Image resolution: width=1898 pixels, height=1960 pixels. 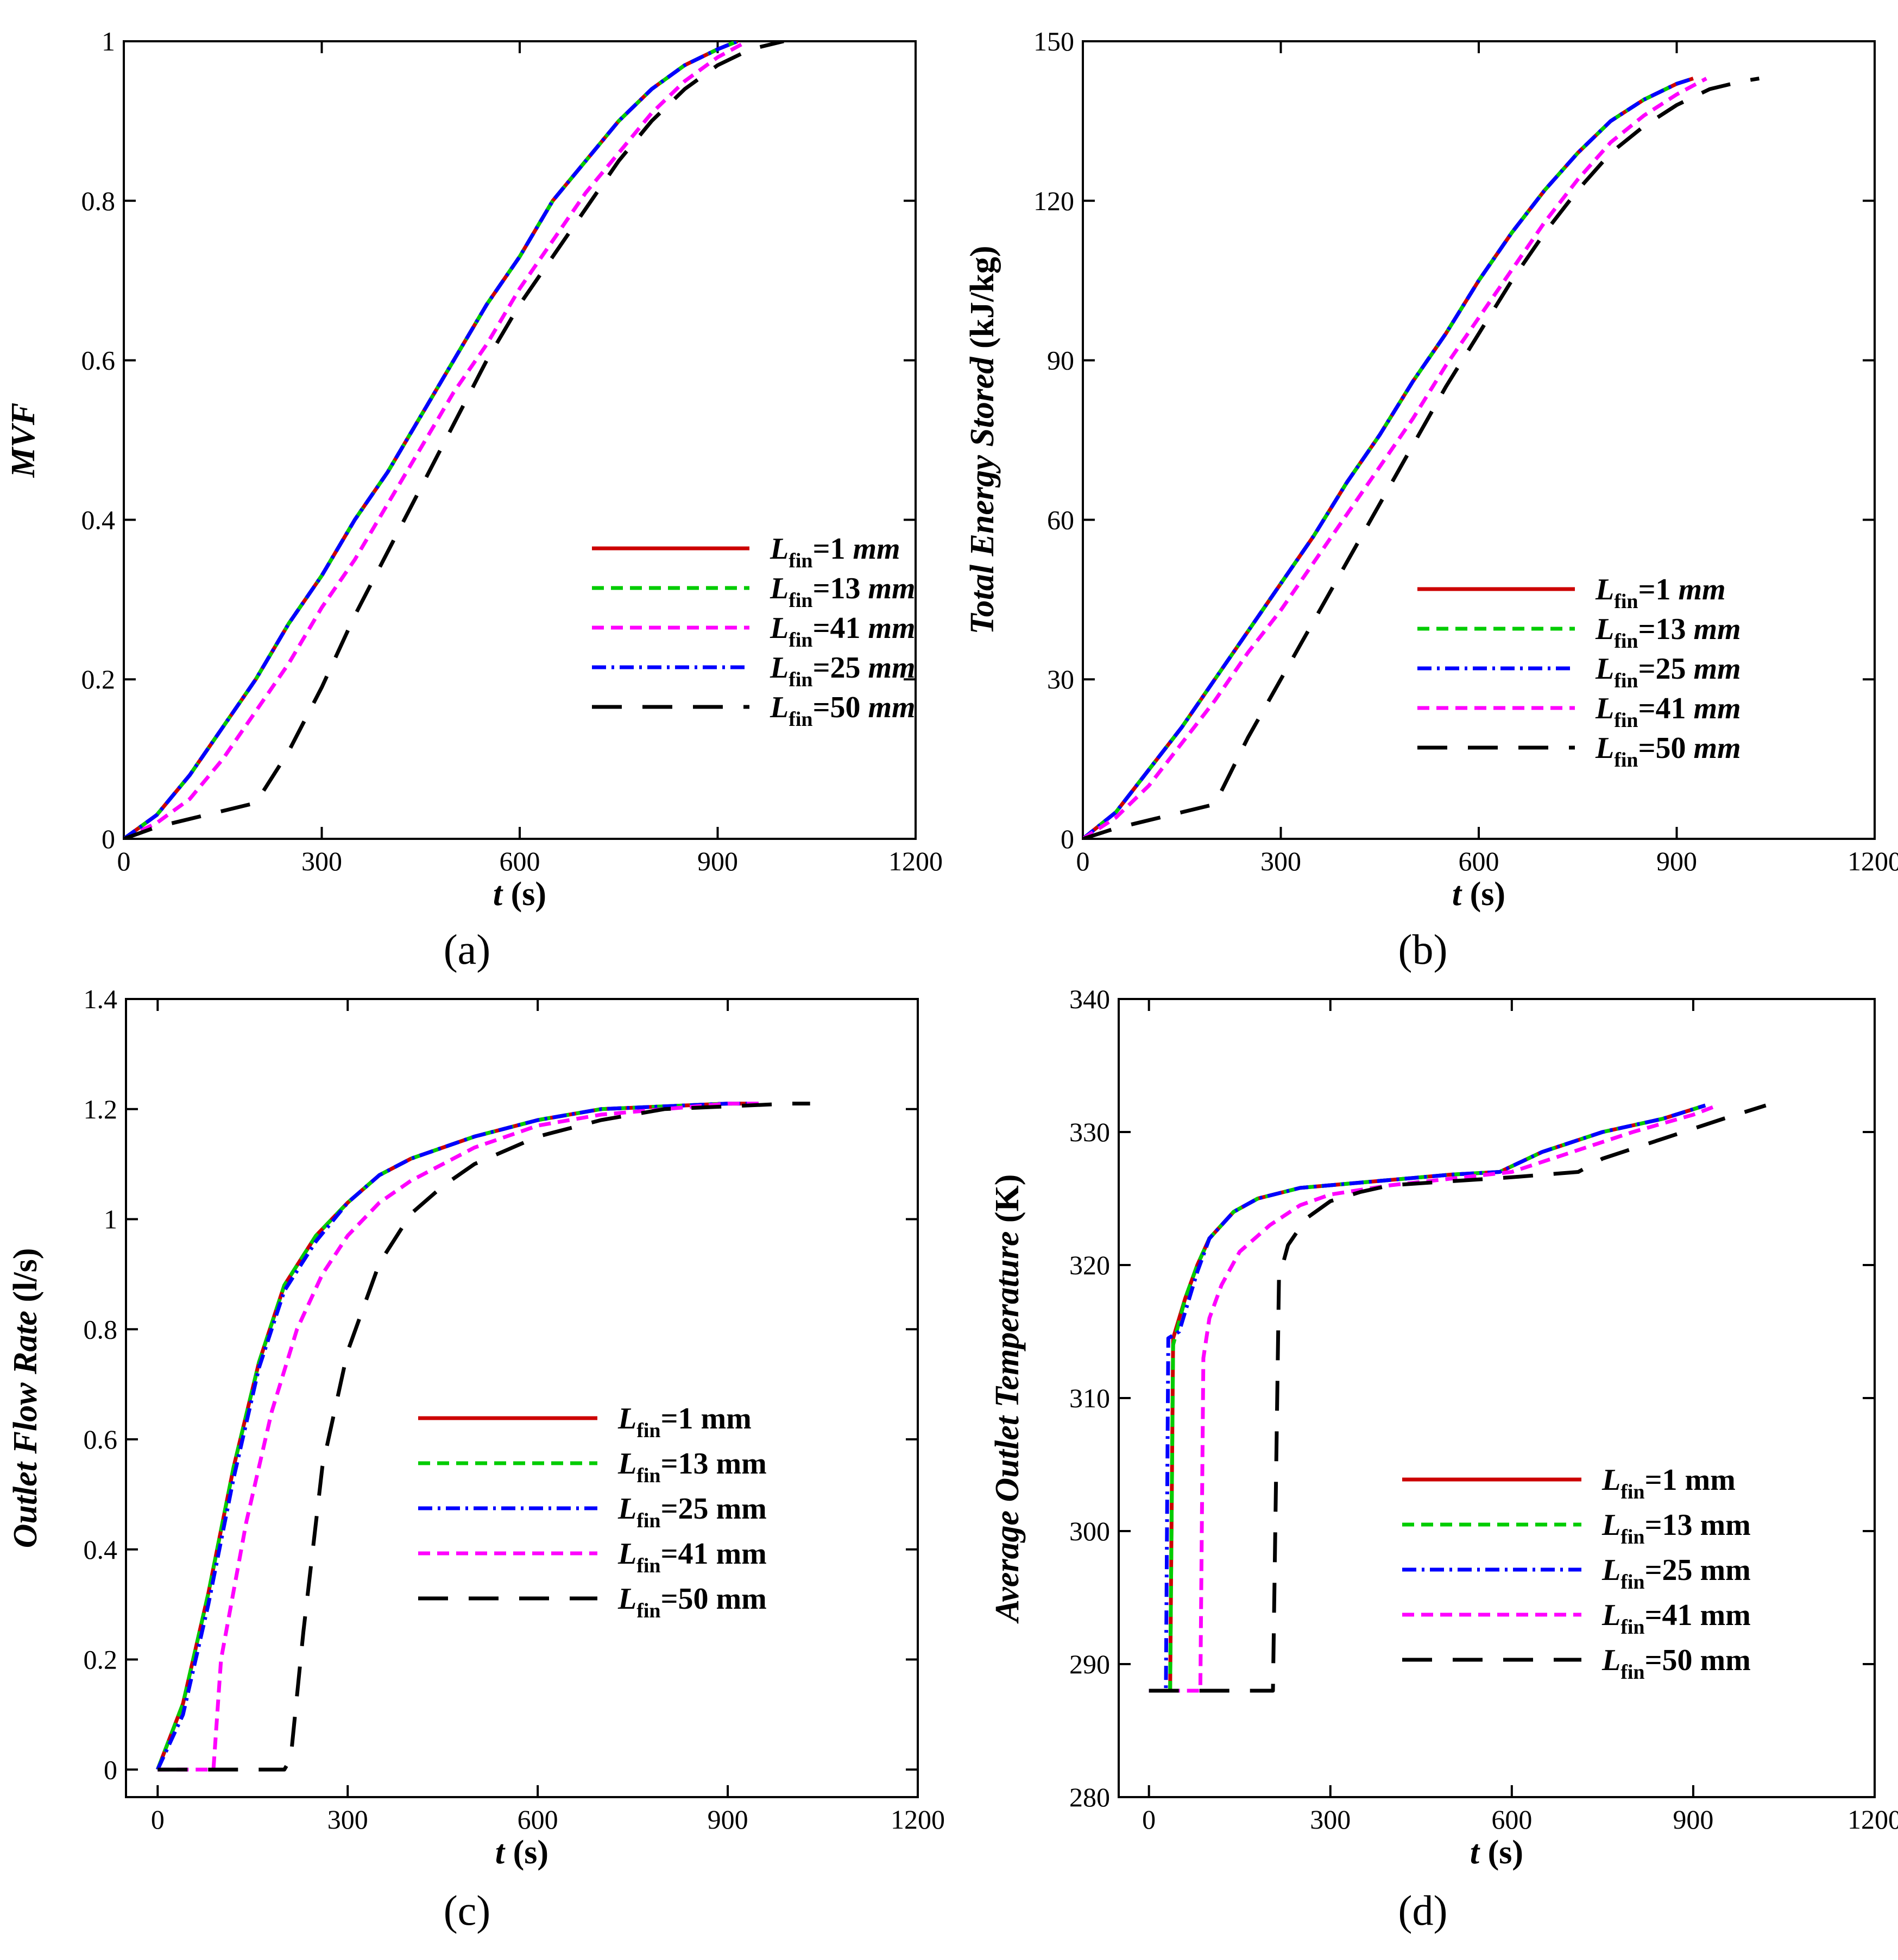 What do you see at coordinates (101, 1329) in the screenshot?
I see `y-tick-label: 0.8` at bounding box center [101, 1329].